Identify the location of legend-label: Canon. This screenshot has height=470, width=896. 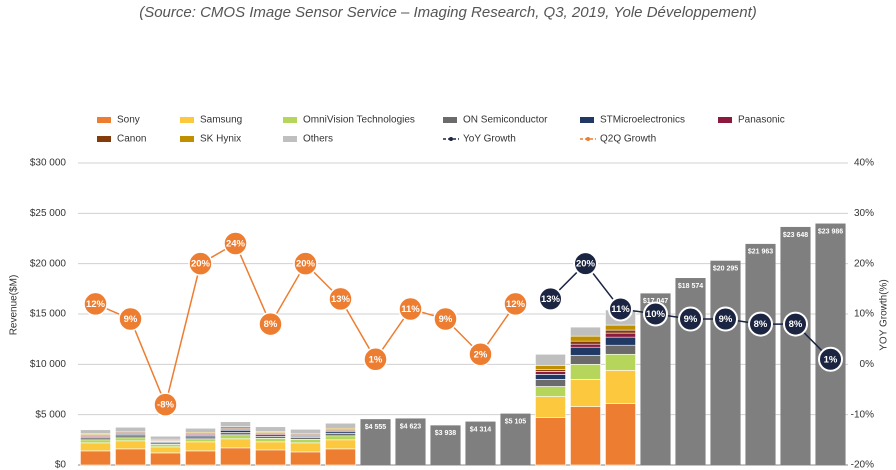
(131, 139).